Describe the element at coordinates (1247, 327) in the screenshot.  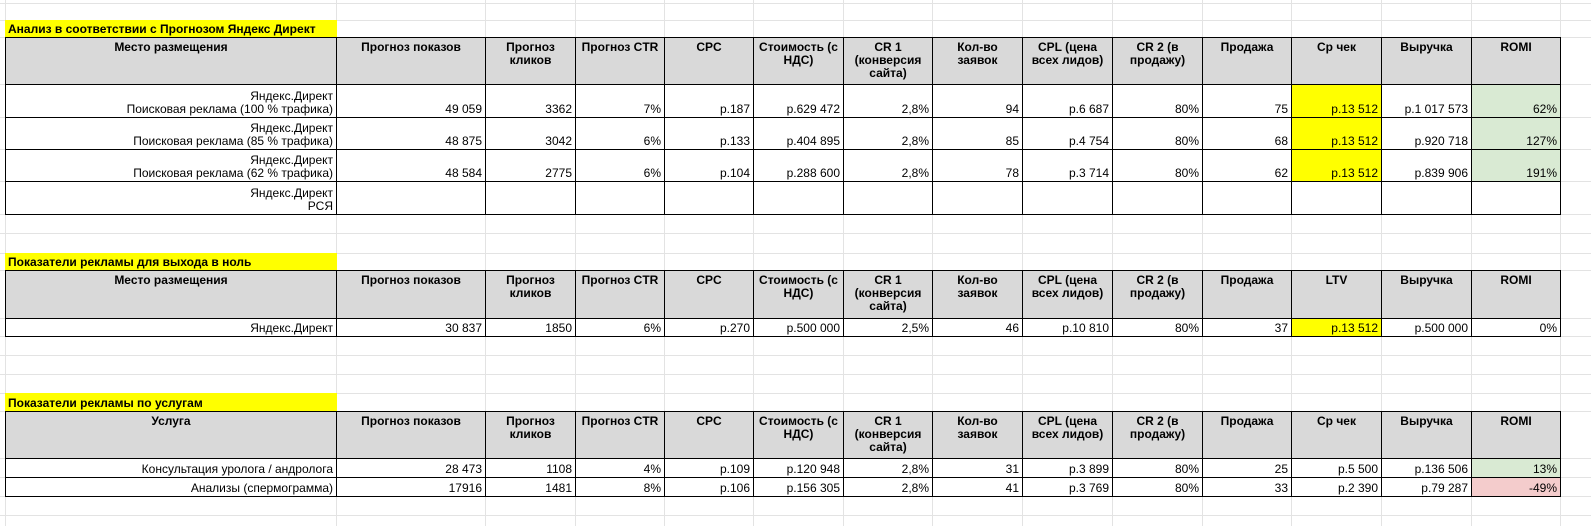
I see `data-cell: 37` at that location.